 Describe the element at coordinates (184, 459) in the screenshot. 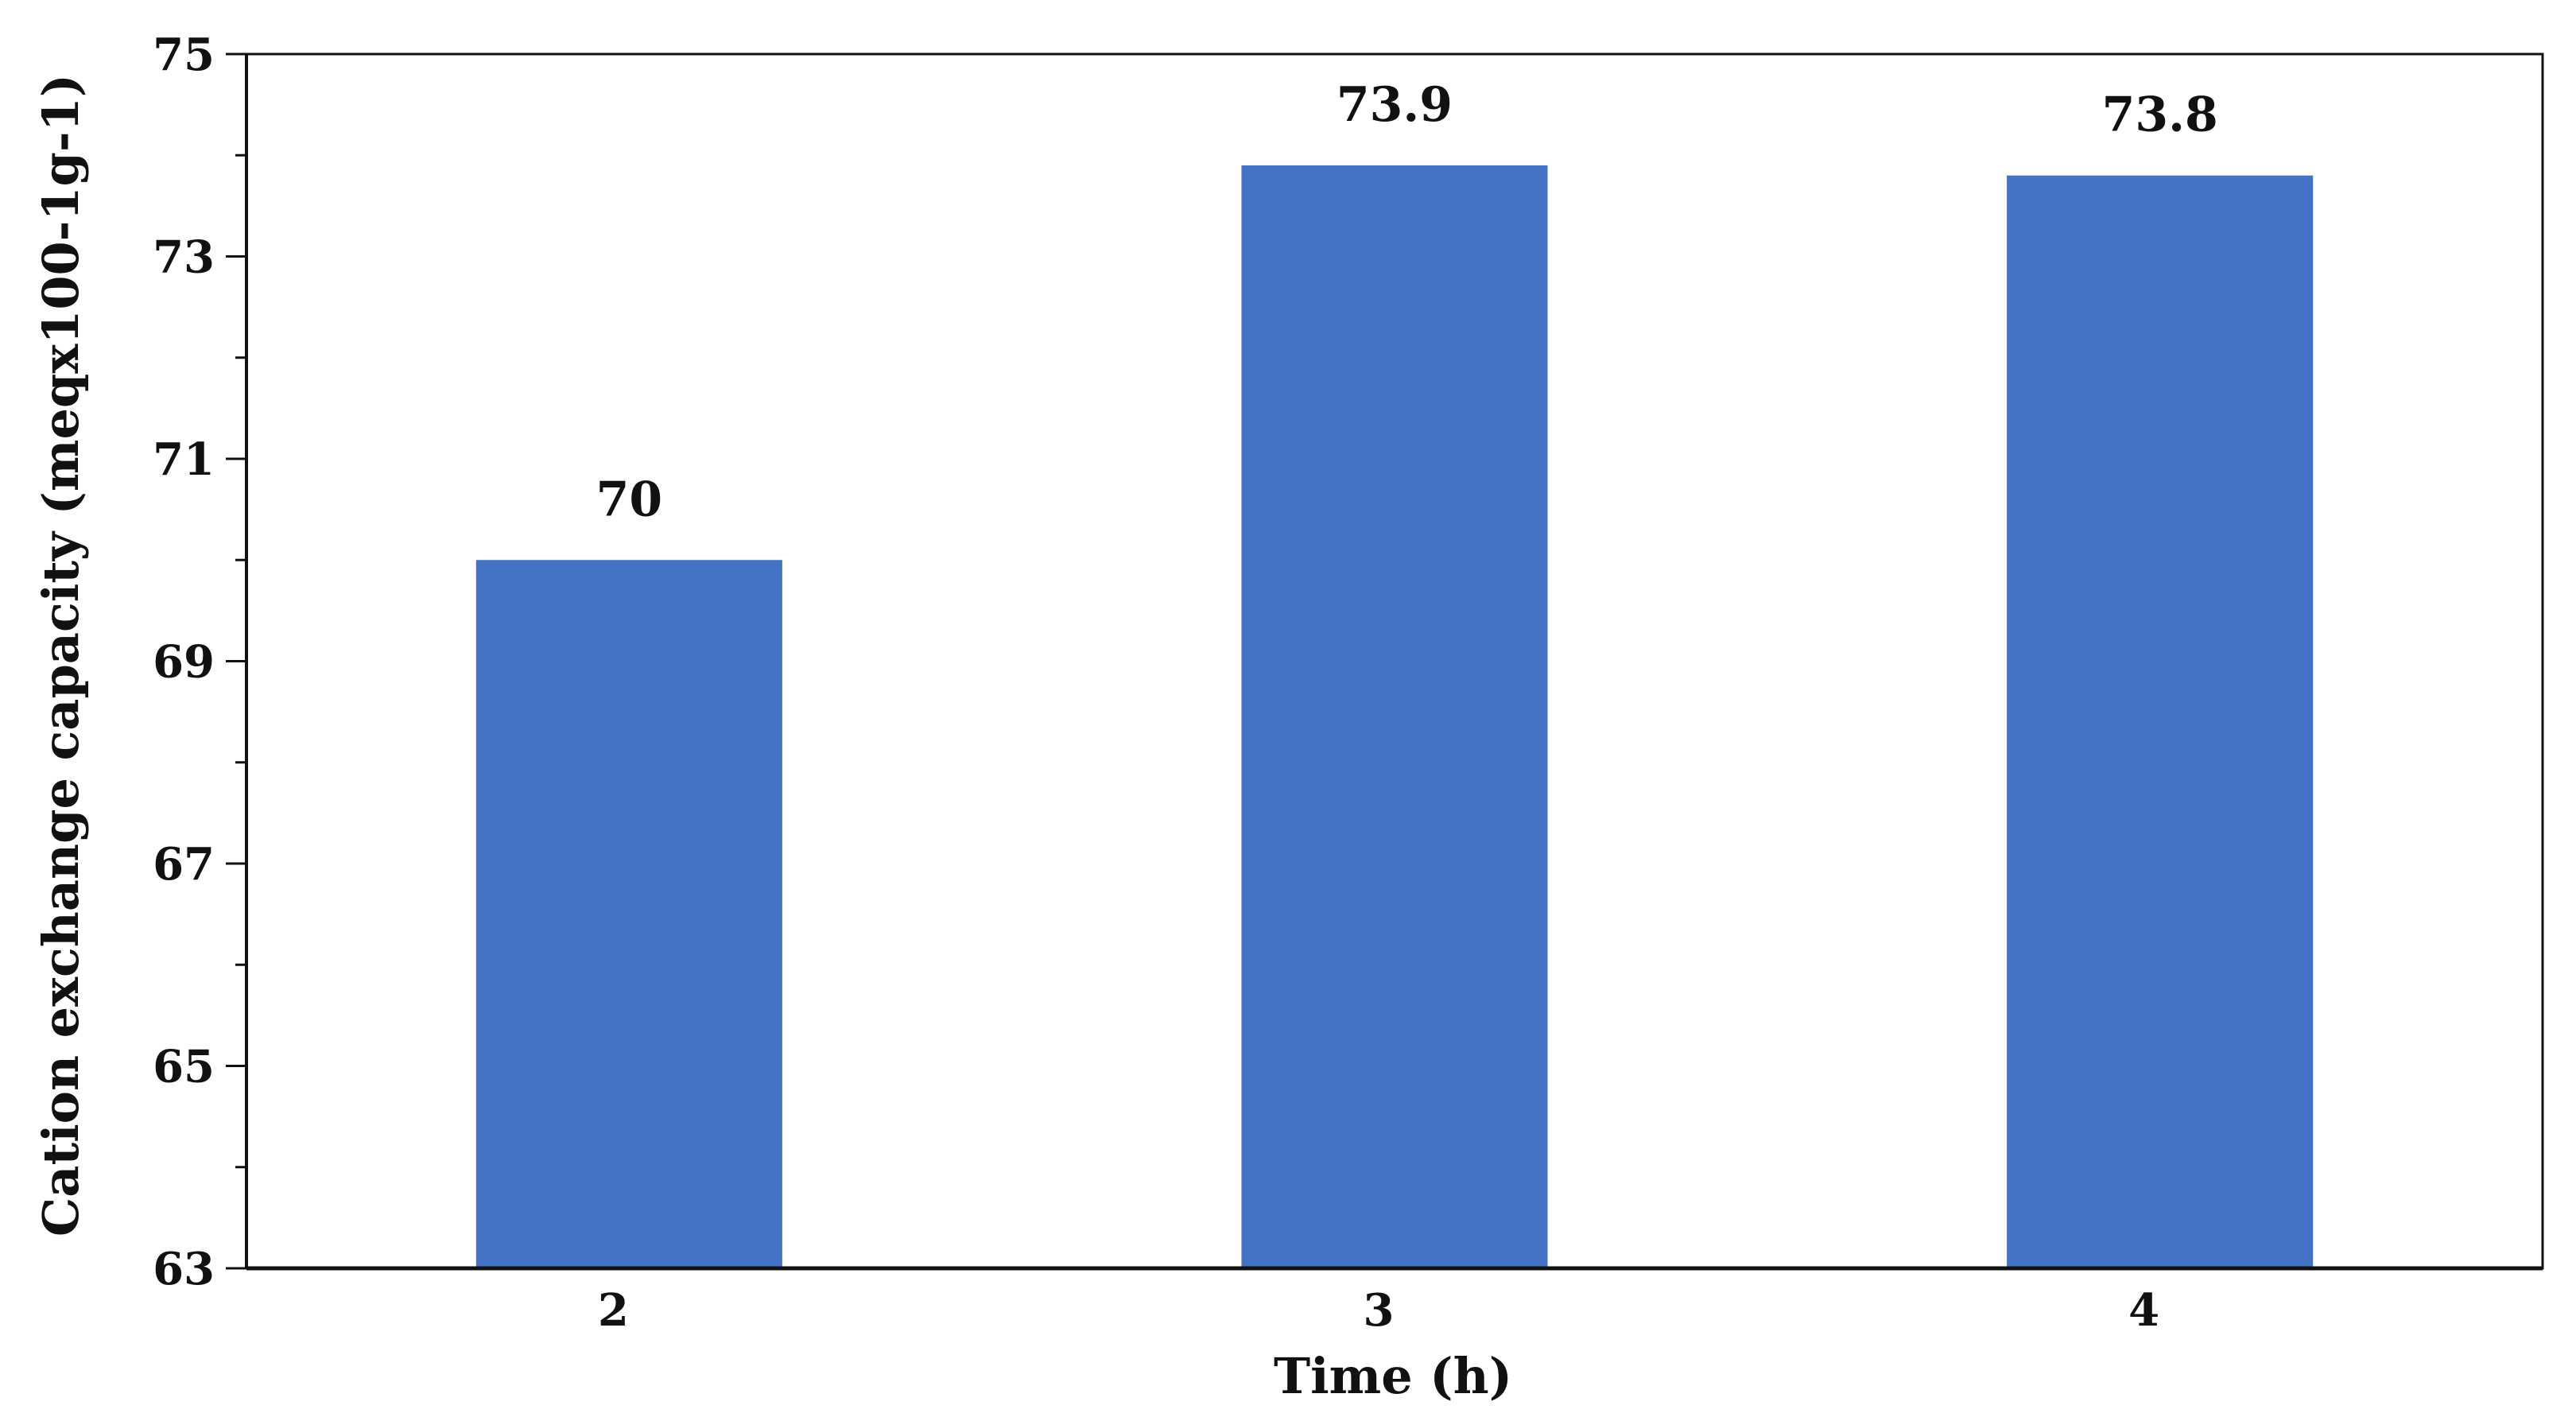

I see `y-tick-label: 71` at that location.